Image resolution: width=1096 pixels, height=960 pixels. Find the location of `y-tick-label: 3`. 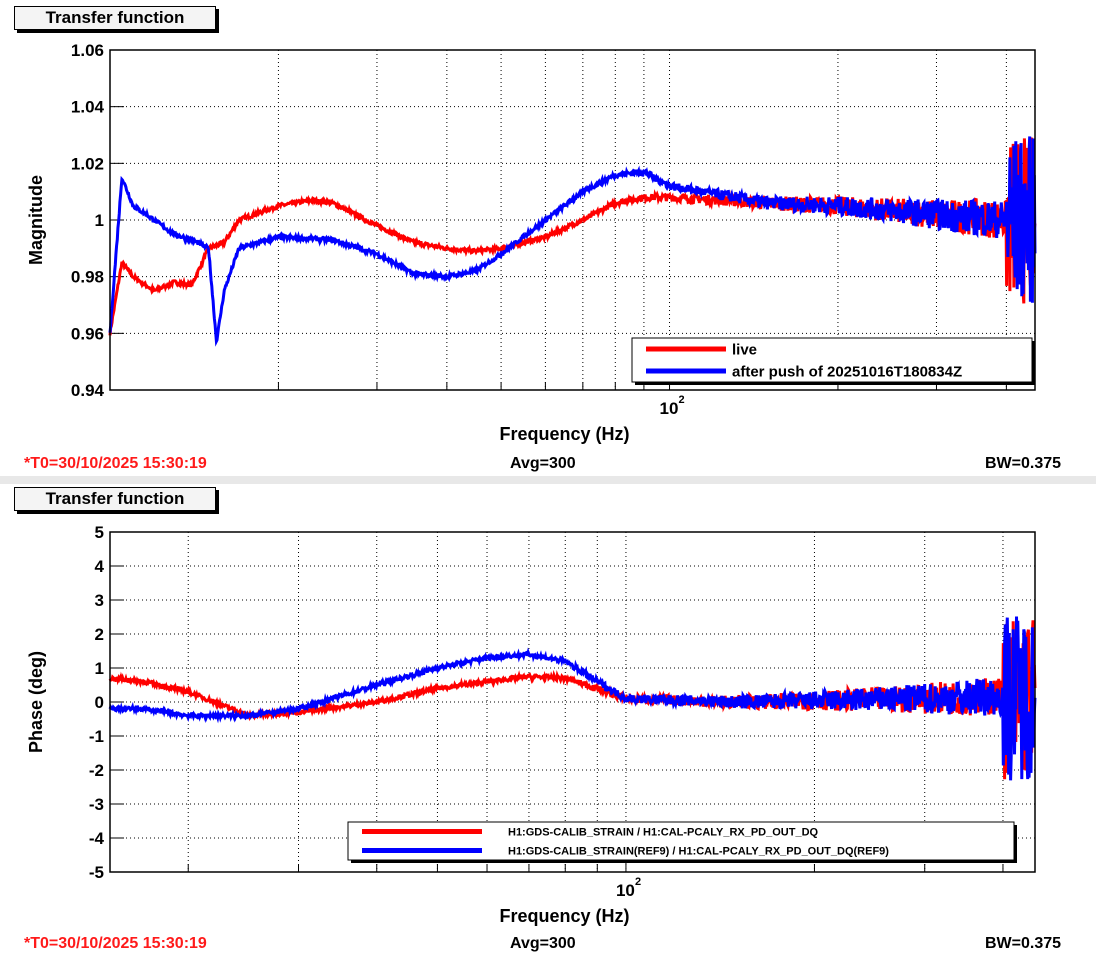

y-tick-label: 3 is located at coordinates (99, 600).